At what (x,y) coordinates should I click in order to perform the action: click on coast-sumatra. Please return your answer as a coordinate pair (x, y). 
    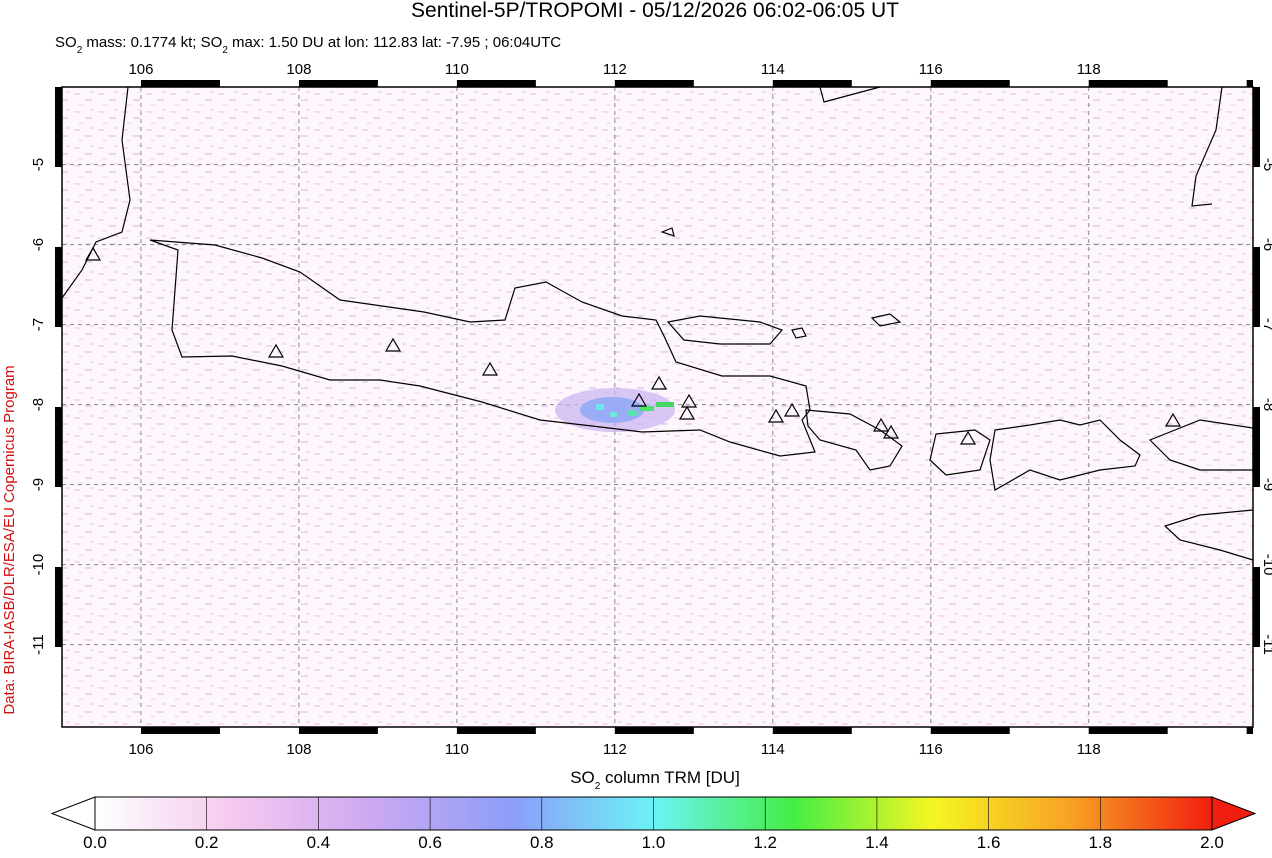
    Looking at the image, I should click on (96, 192).